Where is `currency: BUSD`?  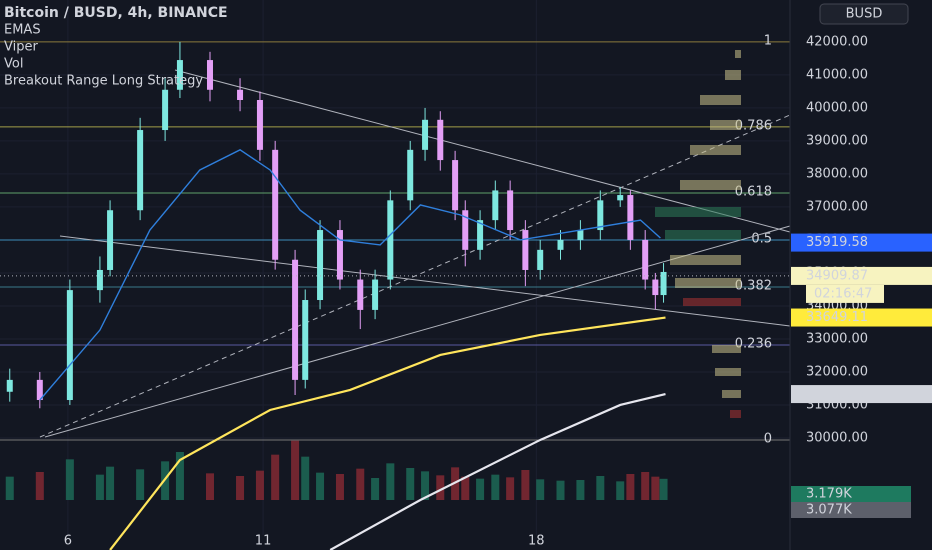 currency: BUSD is located at coordinates (864, 14).